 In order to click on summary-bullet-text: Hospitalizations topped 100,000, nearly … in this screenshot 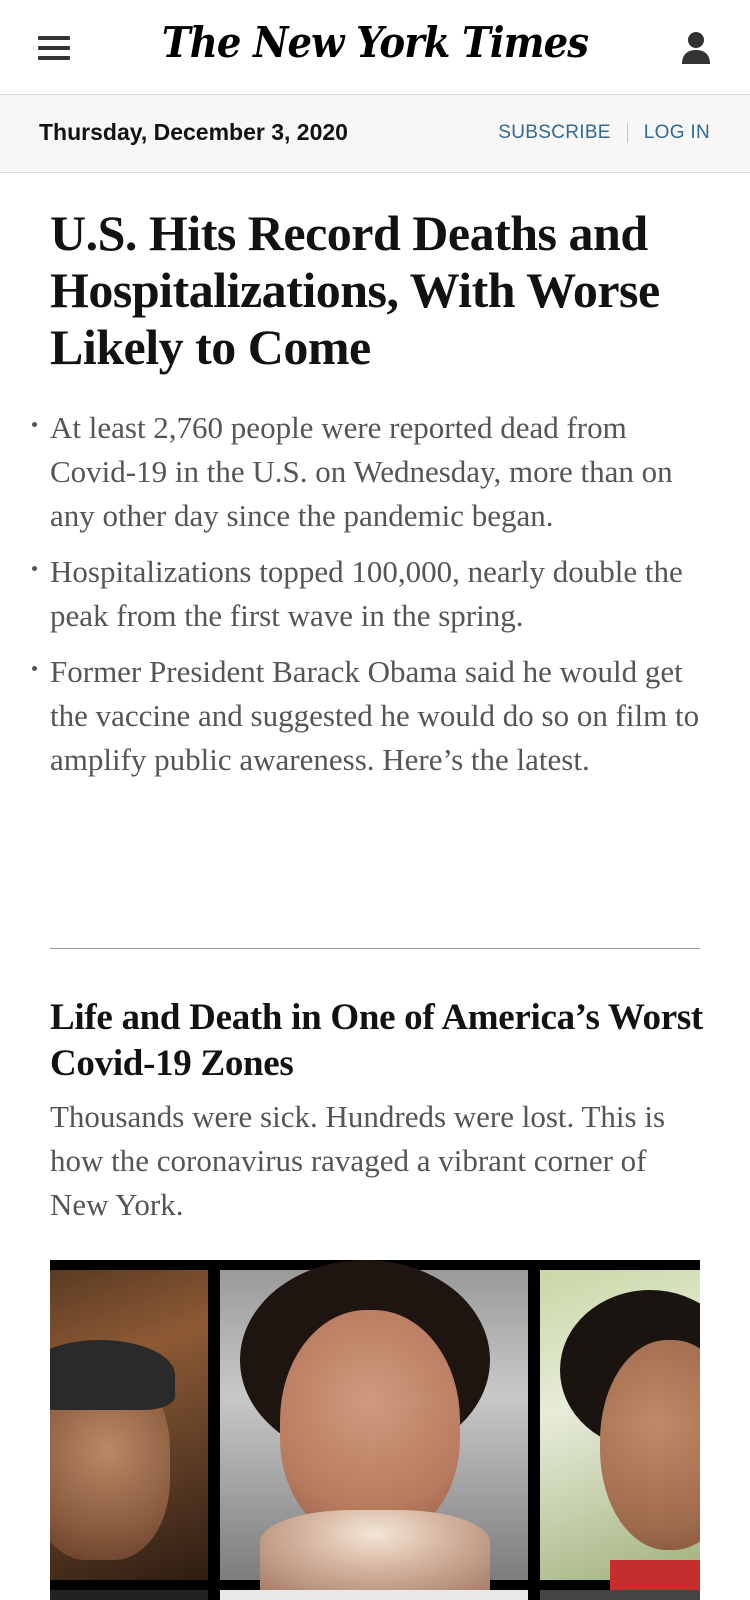, I will do `click(366, 593)`.